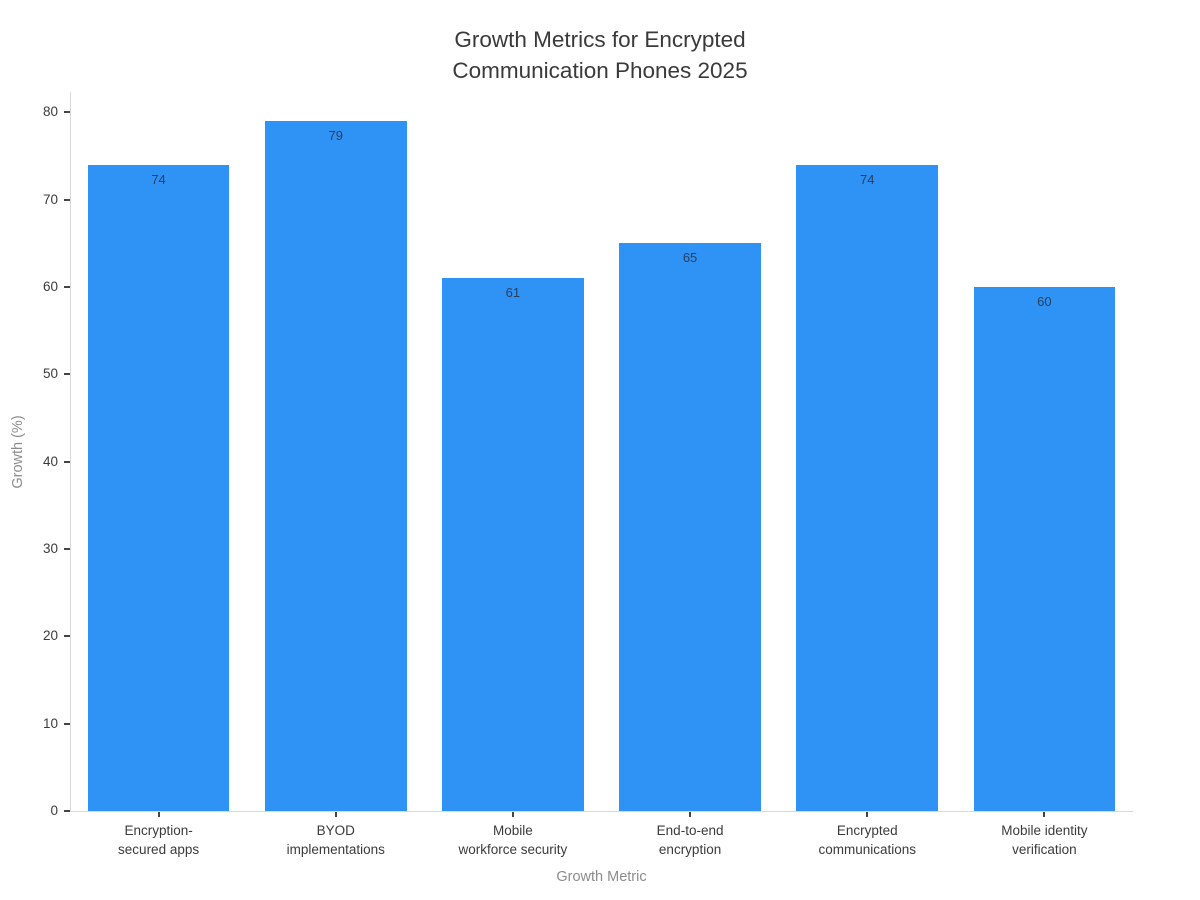 Image resolution: width=1200 pixels, height=900 pixels. Describe the element at coordinates (70, 451) in the screenshot. I see `y-axis-line` at that location.